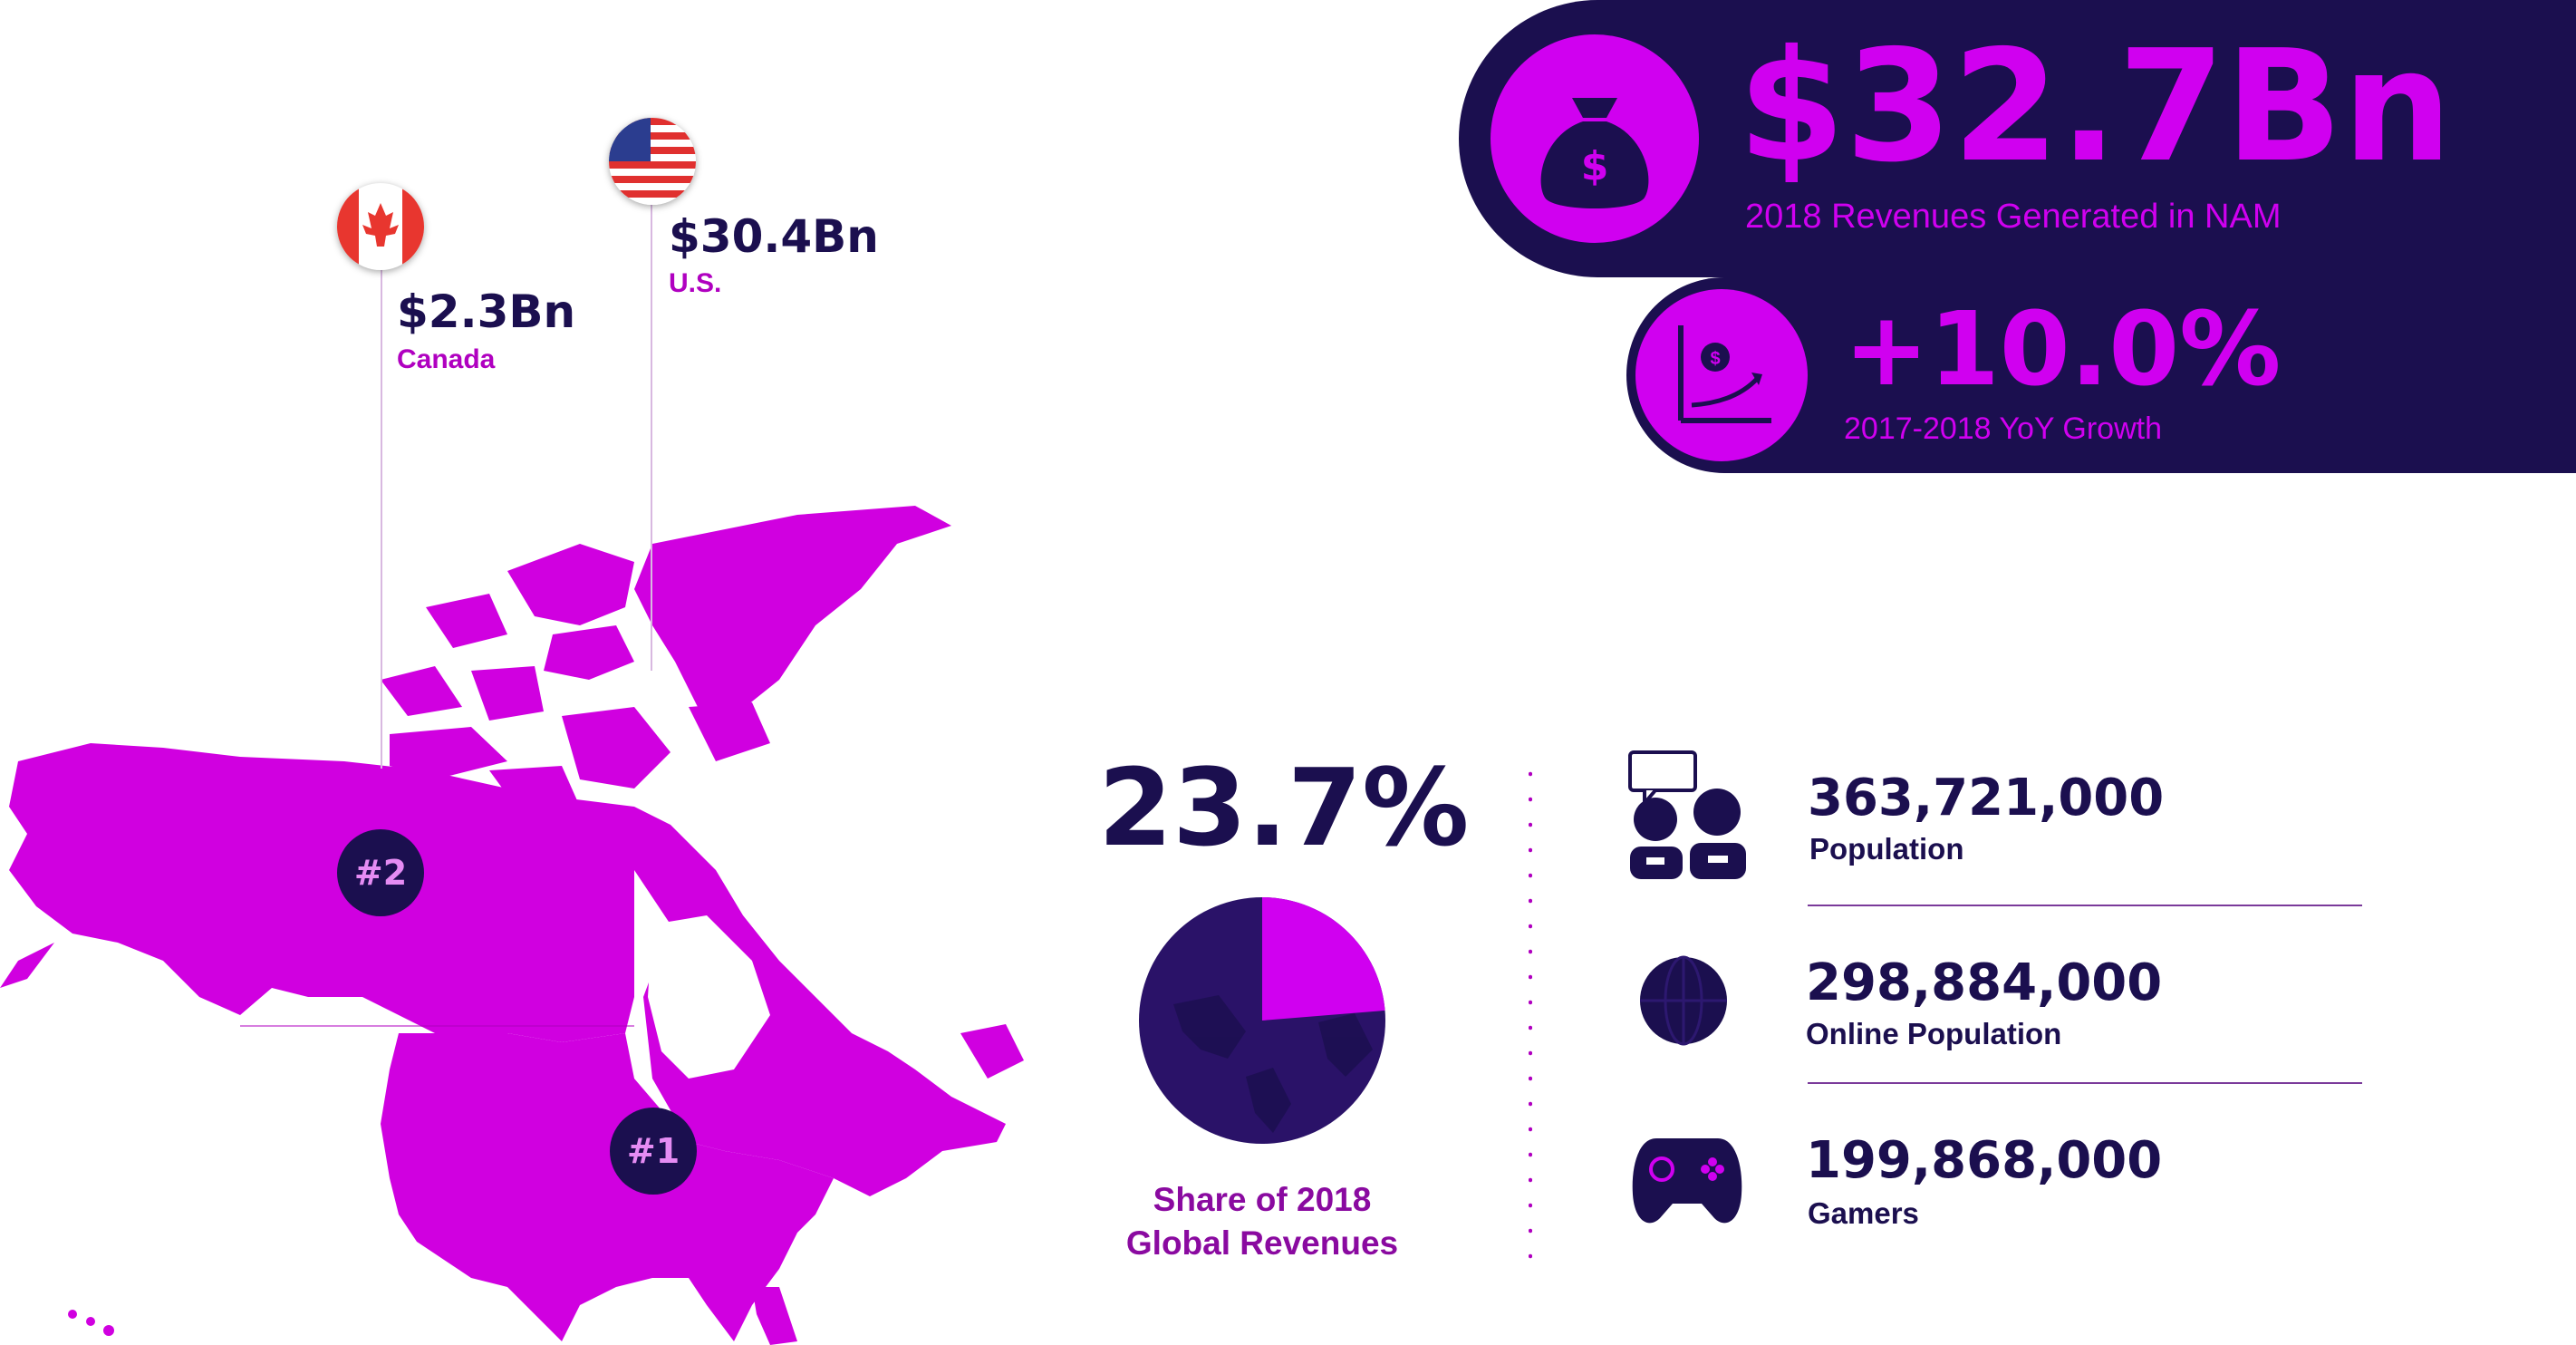 The image size is (2576, 1345). Describe the element at coordinates (1721, 375) in the screenshot. I see `growth-chart-icon: $` at that location.